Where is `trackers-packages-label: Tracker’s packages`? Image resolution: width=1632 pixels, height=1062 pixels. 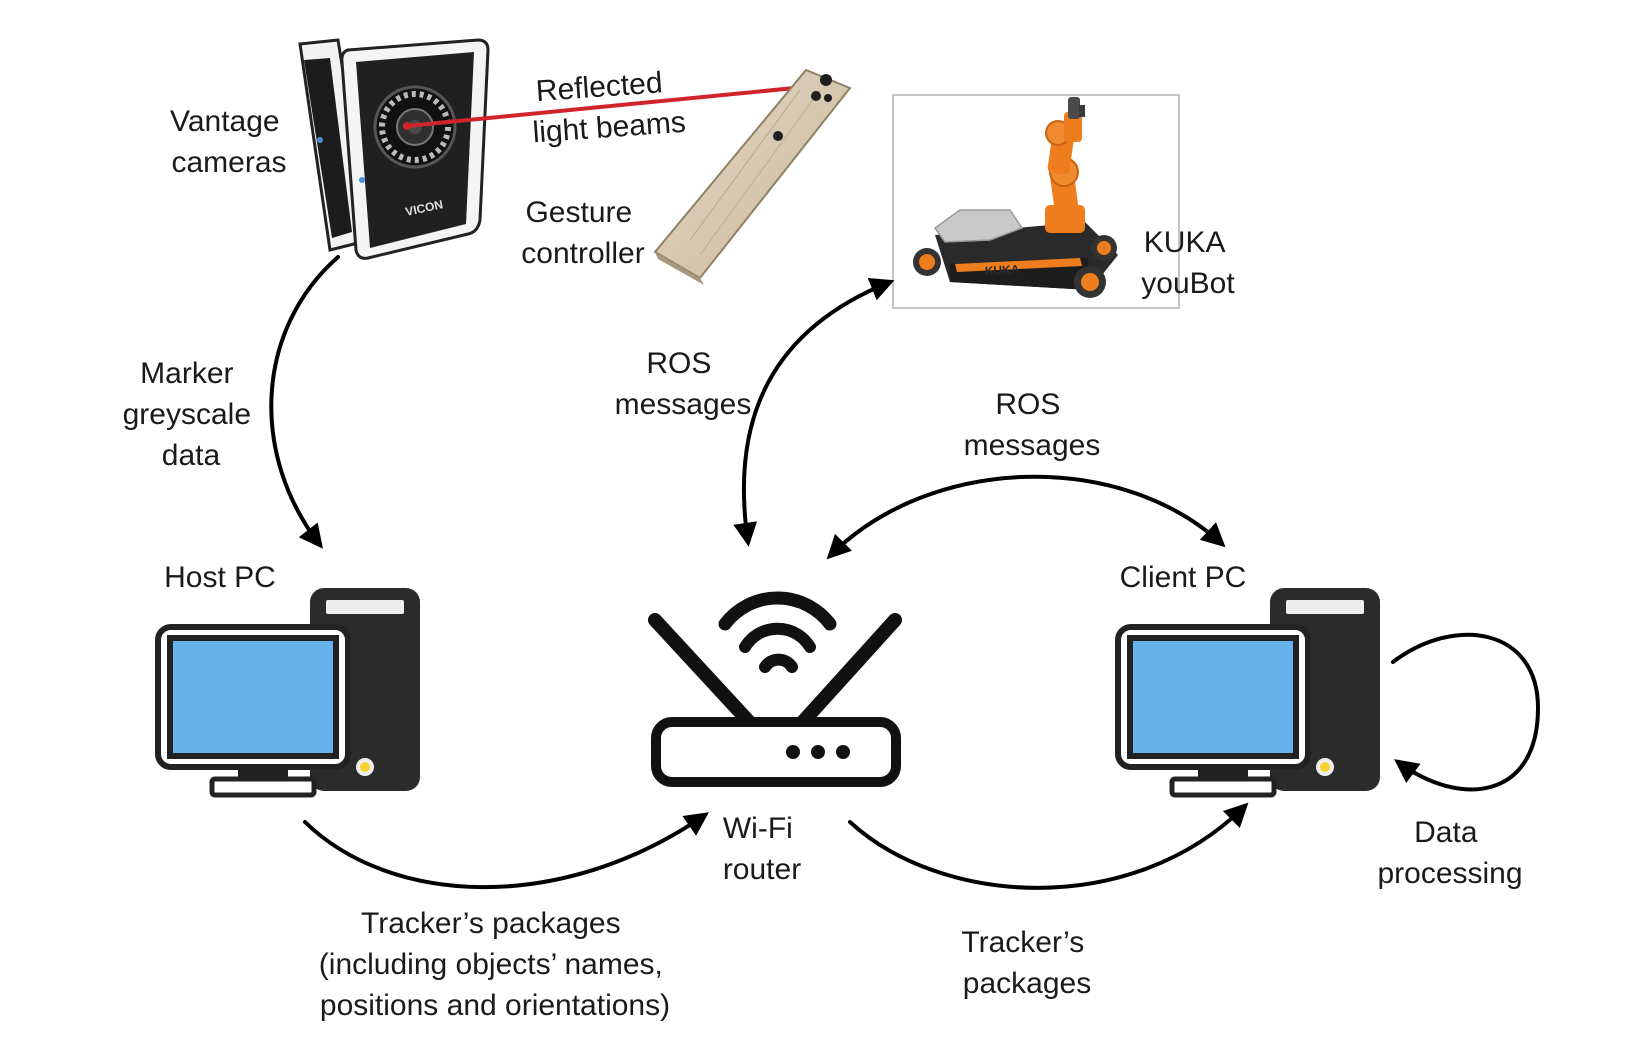
trackers-packages-label: Tracker’s packages is located at coordinates (1026, 963).